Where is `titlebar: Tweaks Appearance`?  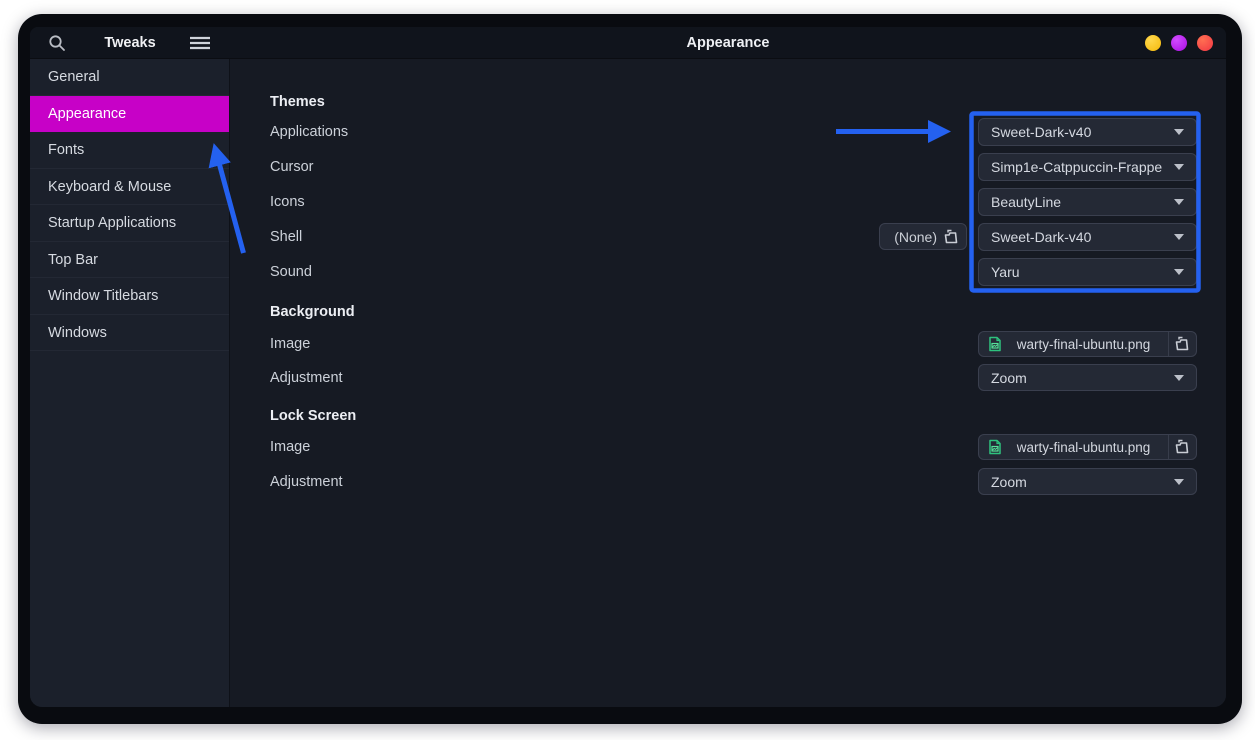 titlebar: Tweaks Appearance is located at coordinates (628, 43).